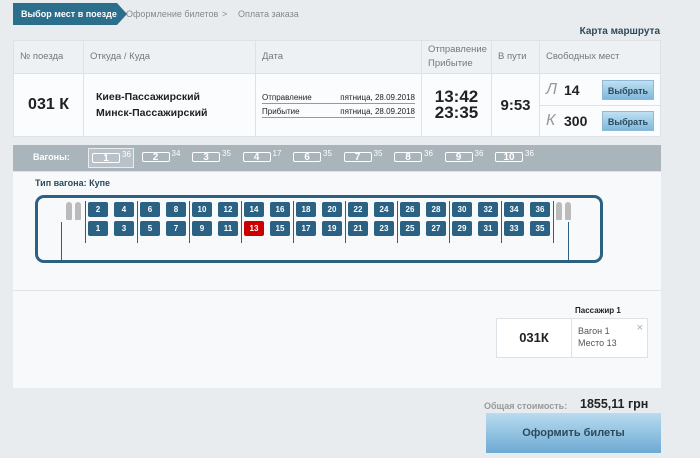 The image size is (700, 458). What do you see at coordinates (515, 158) in the screenshot?
I see `wagon-10: 10 36` at bounding box center [515, 158].